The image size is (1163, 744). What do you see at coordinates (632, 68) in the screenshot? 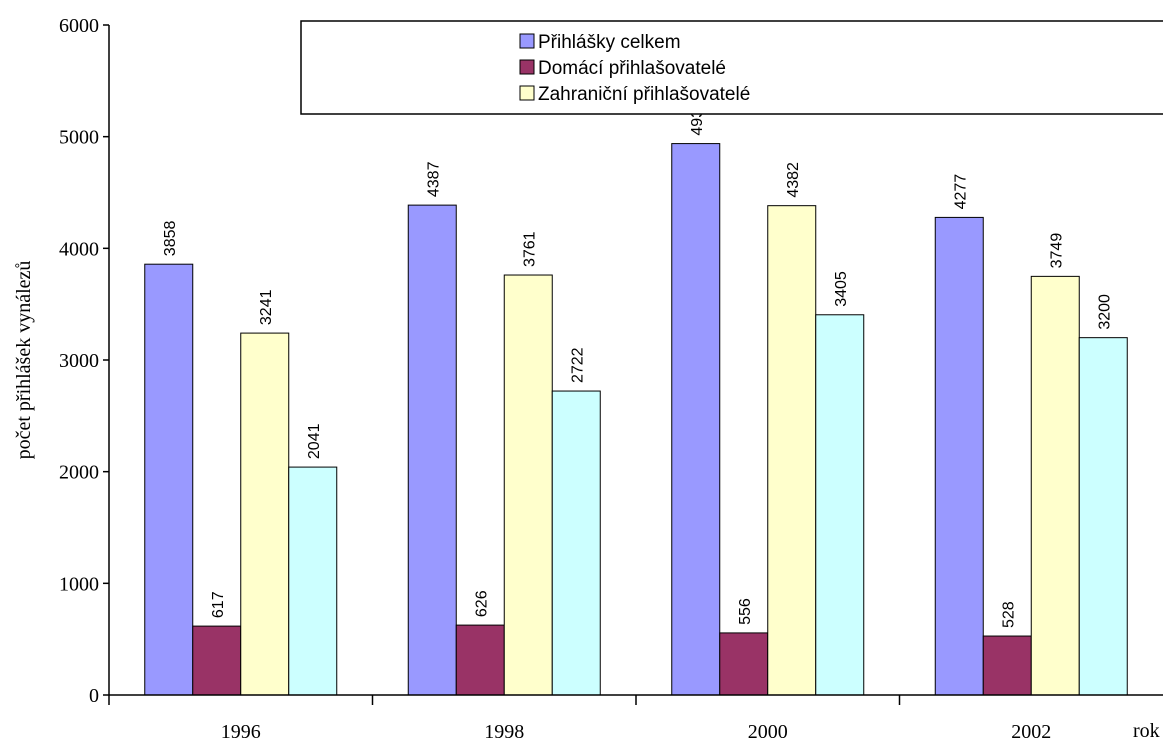
I see `legend-label: Domácí přihlašovatelé` at bounding box center [632, 68].